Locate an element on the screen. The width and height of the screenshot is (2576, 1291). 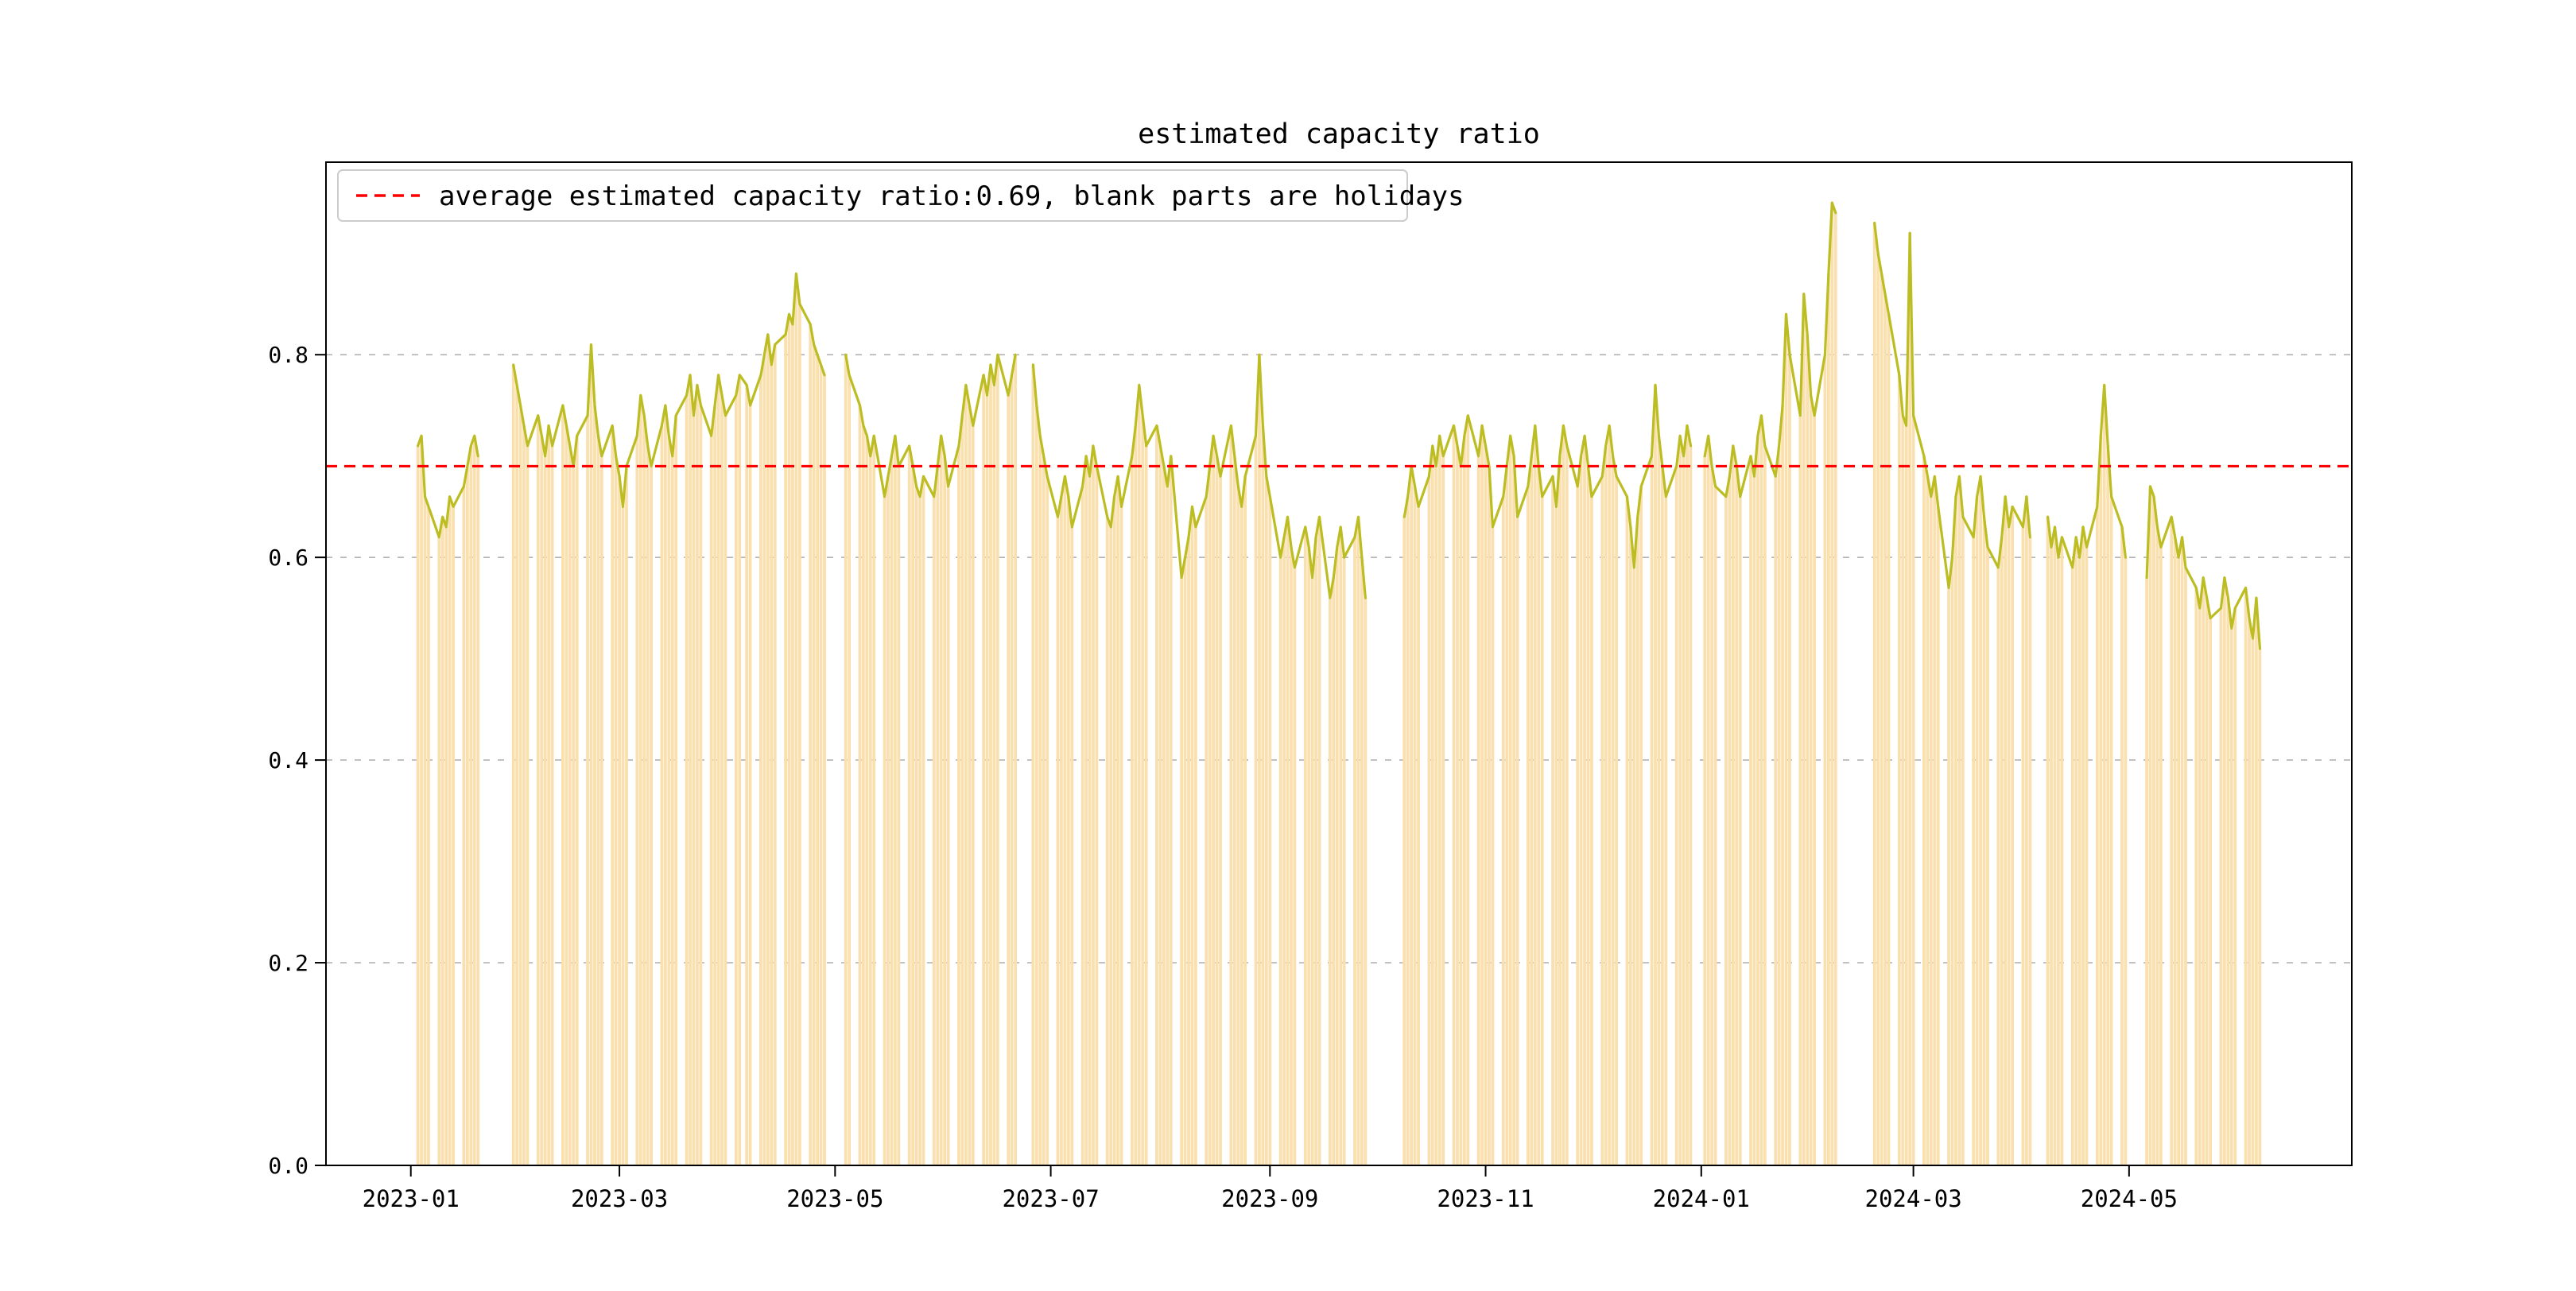
y-tick-label: 0.6 is located at coordinates (288, 558).